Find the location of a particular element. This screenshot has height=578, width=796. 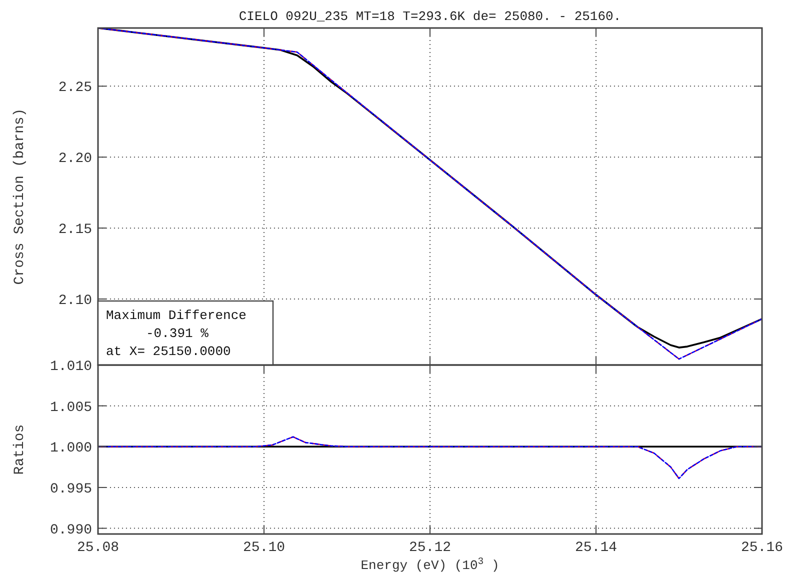

y-tick-label: 2.15 is located at coordinates (75, 230).